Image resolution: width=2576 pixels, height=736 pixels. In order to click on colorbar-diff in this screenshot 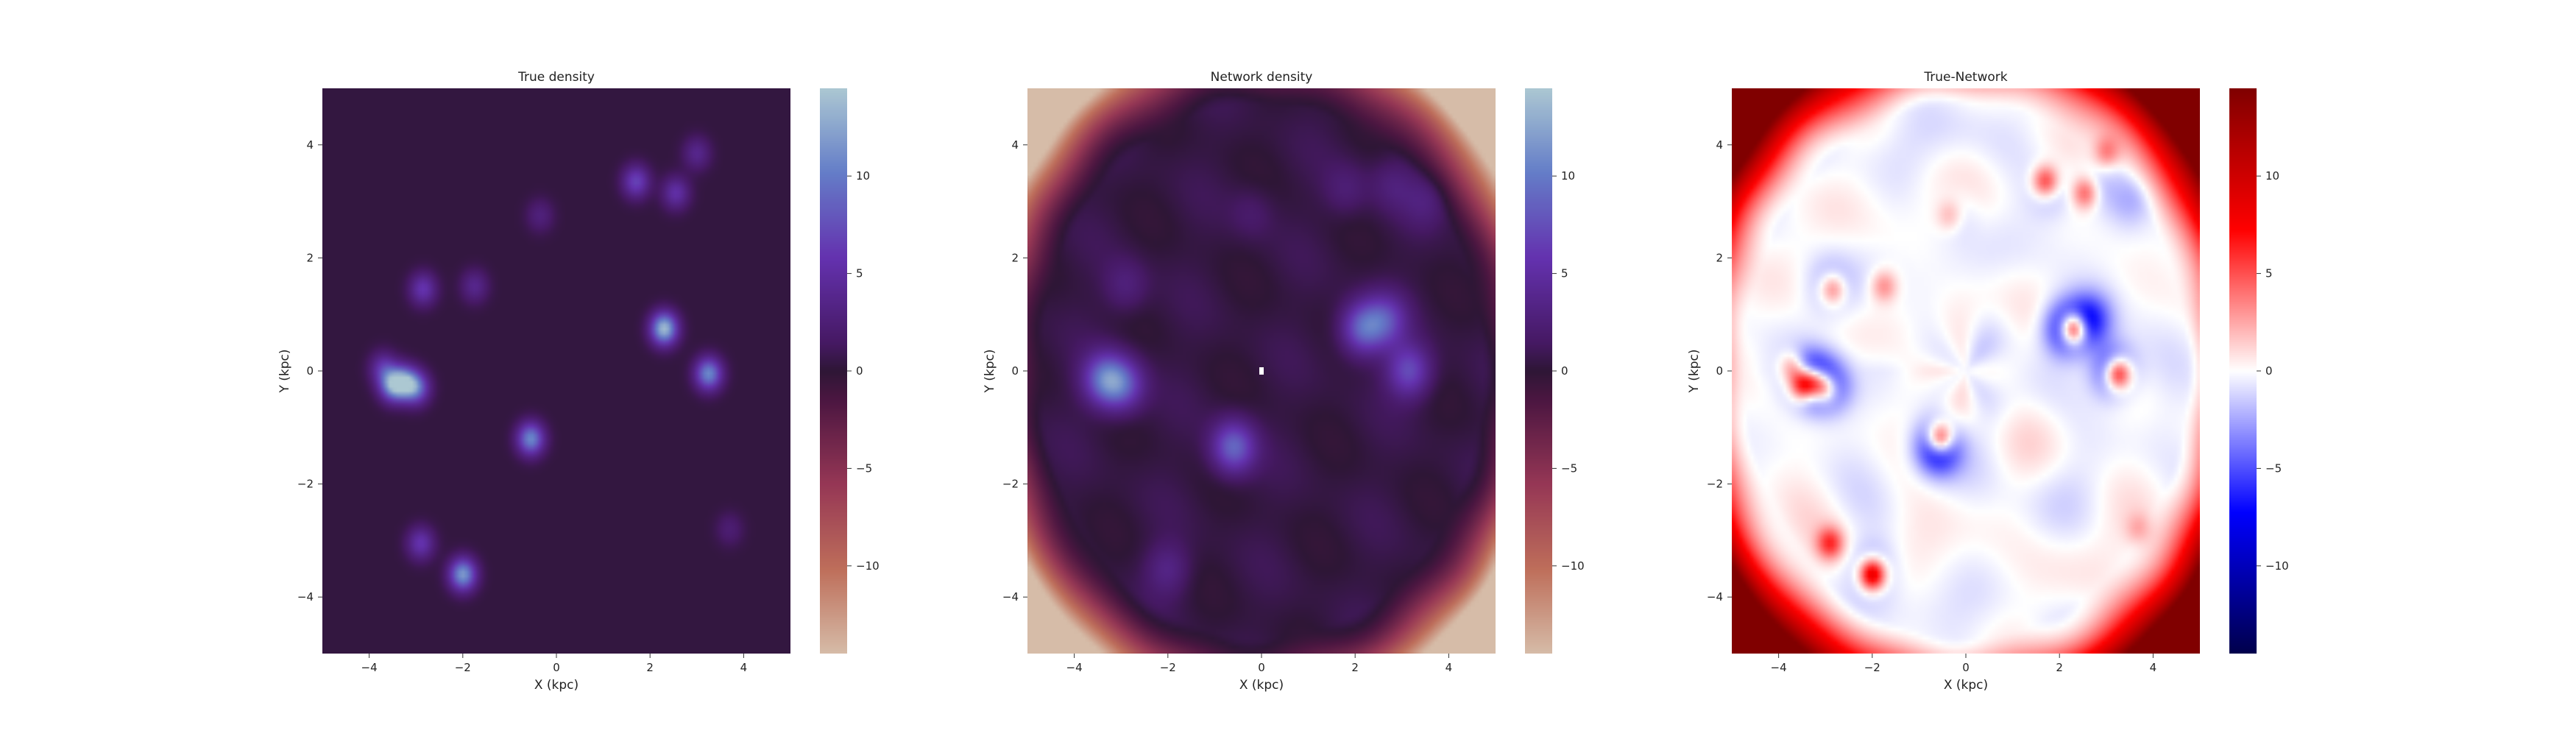, I will do `click(2243, 371)`.